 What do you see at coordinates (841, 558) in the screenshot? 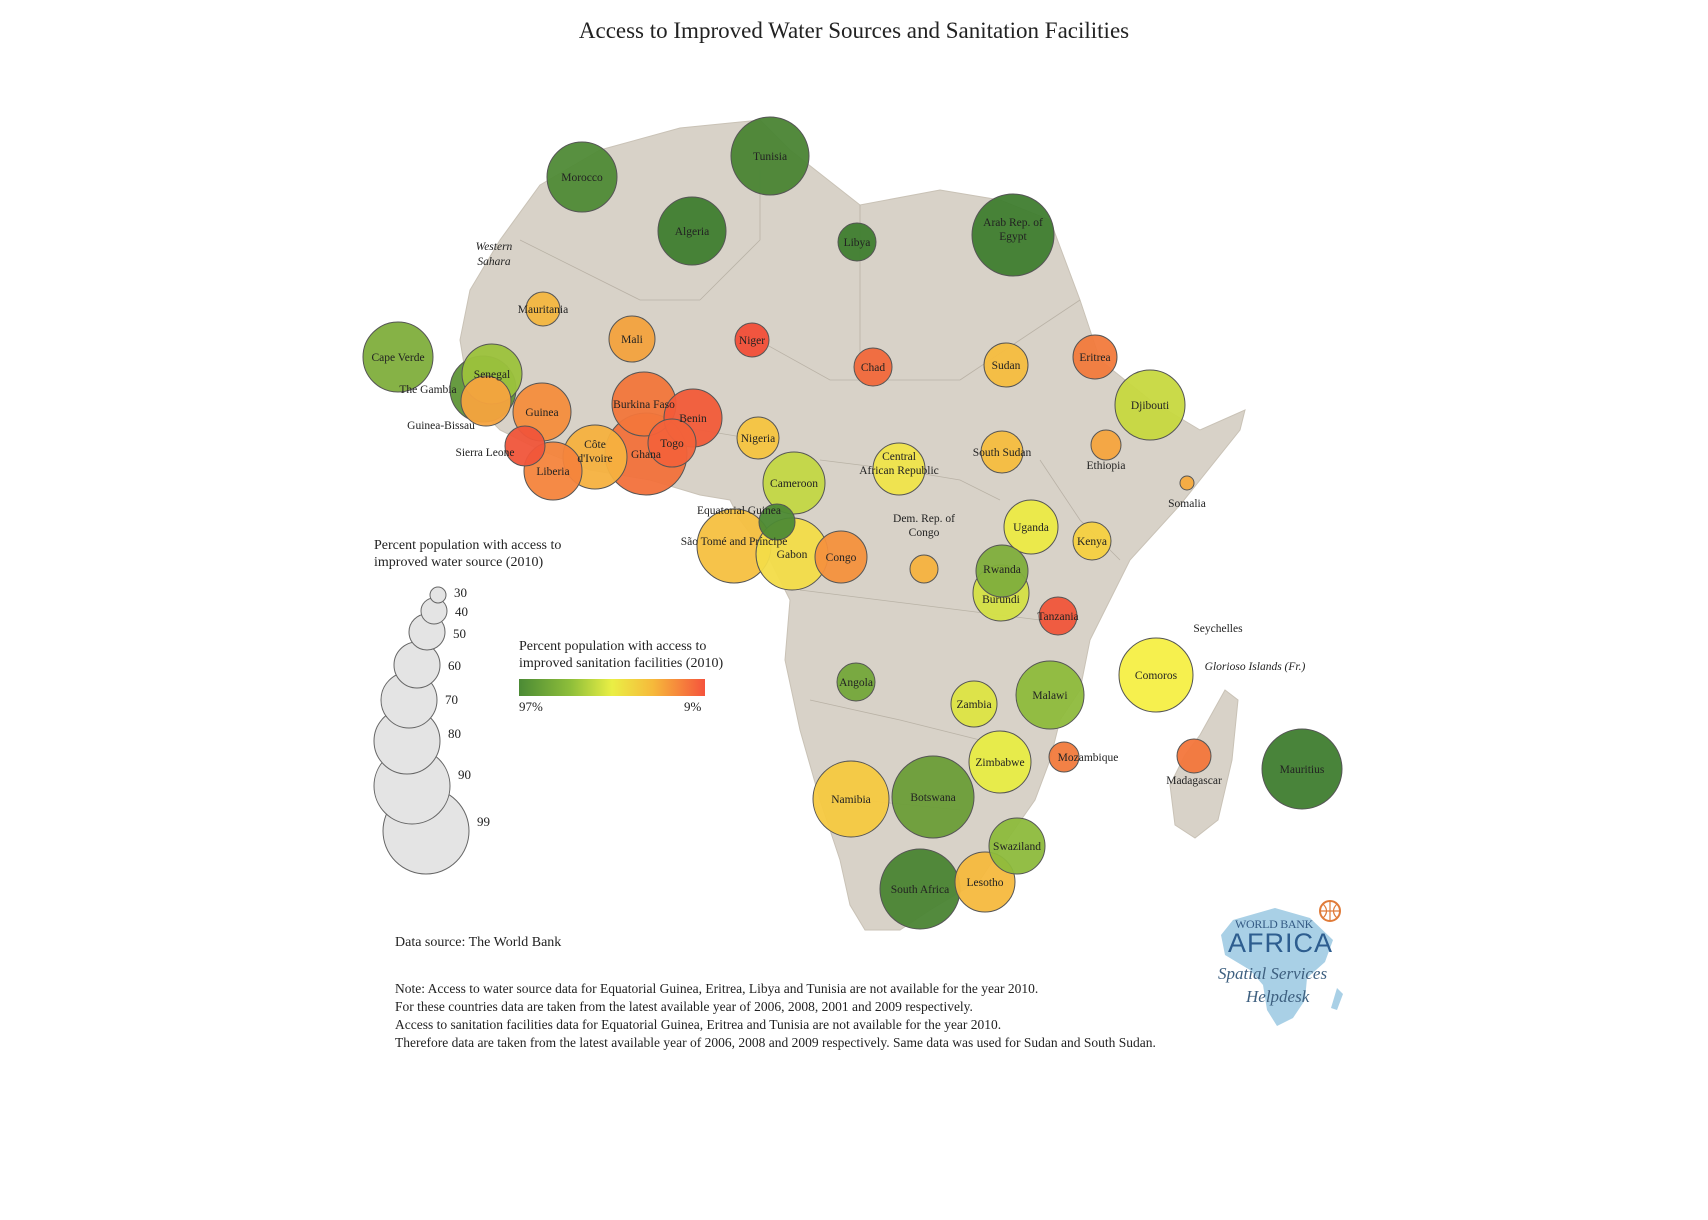
I see `label-congo: Congo` at bounding box center [841, 558].